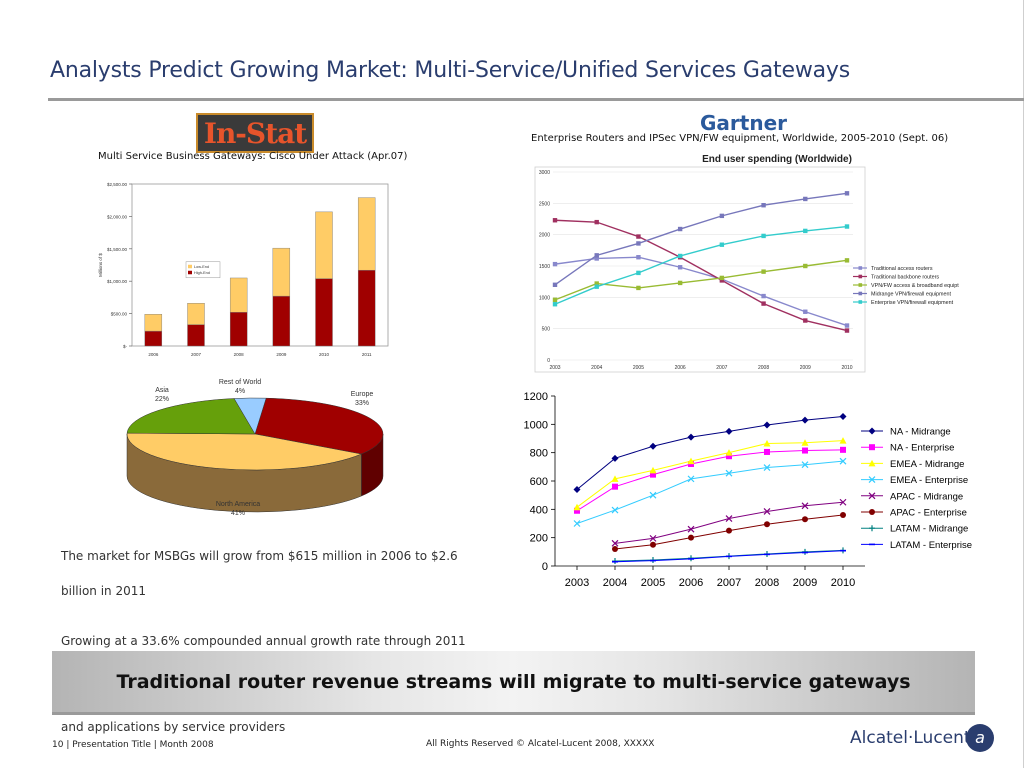  What do you see at coordinates (196, 354) in the screenshot?
I see `bar-x-tick-label: 2007` at bounding box center [196, 354].